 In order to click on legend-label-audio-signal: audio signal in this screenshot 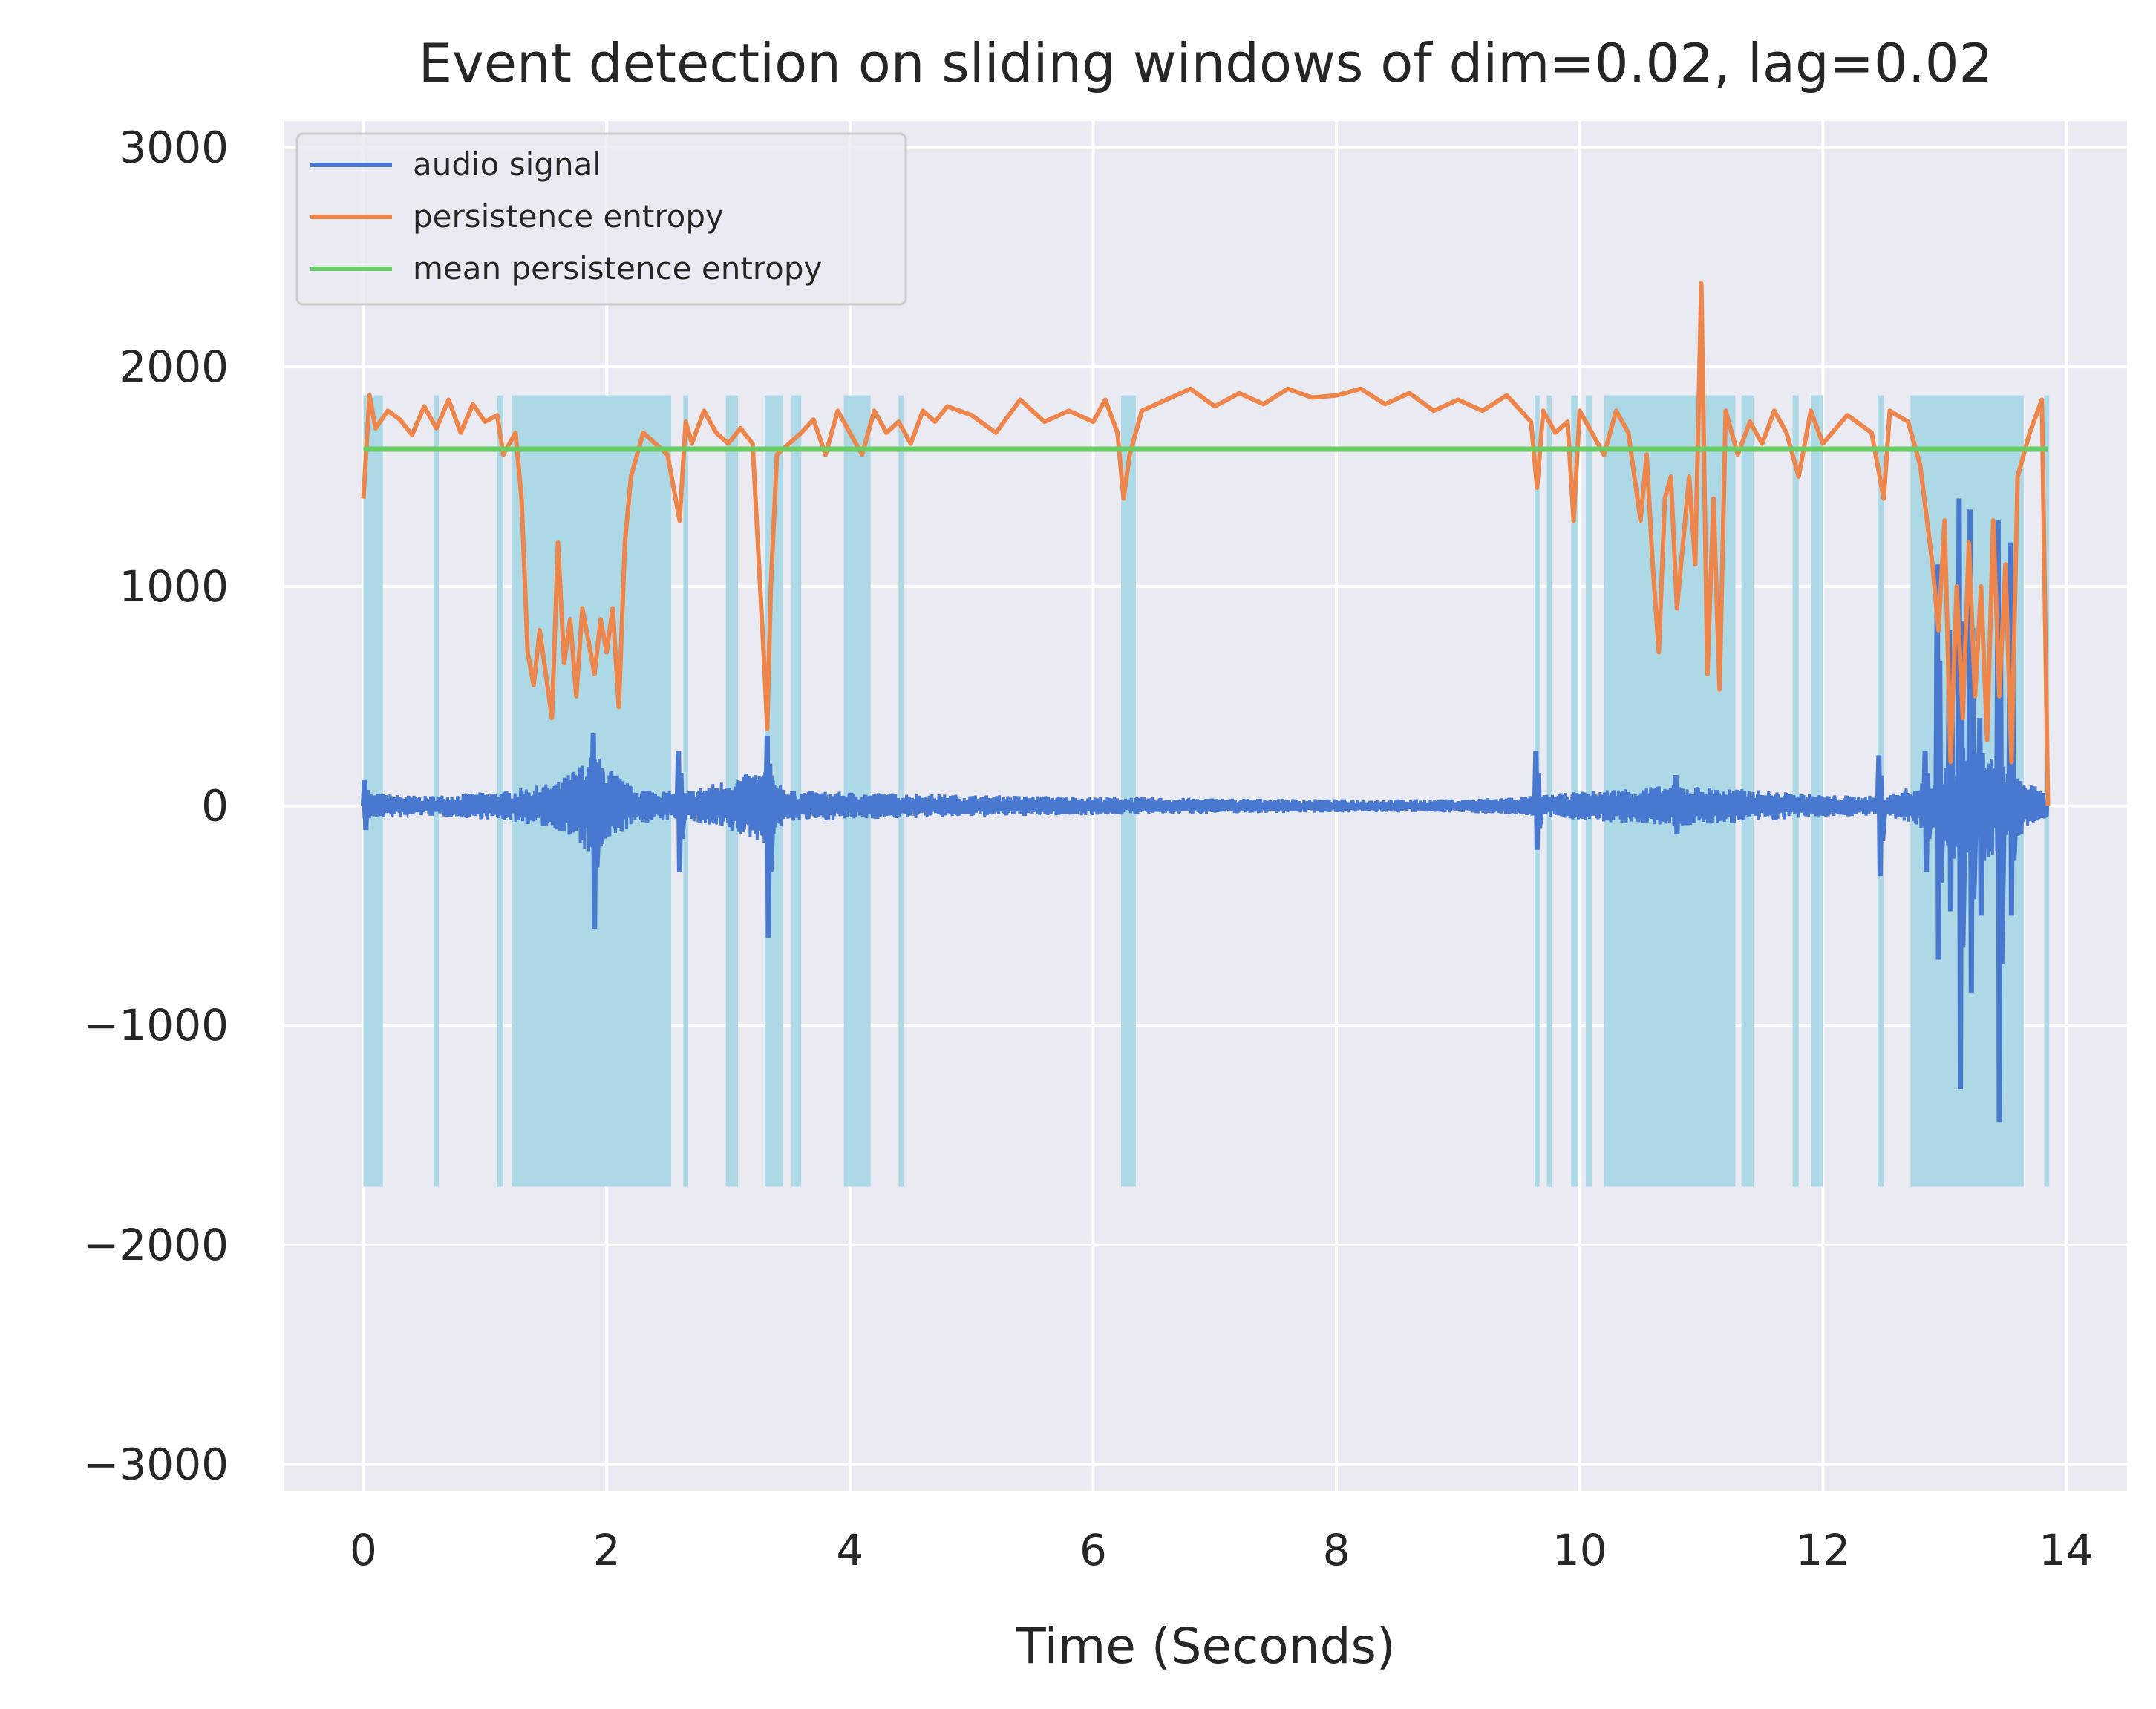, I will do `click(507, 164)`.